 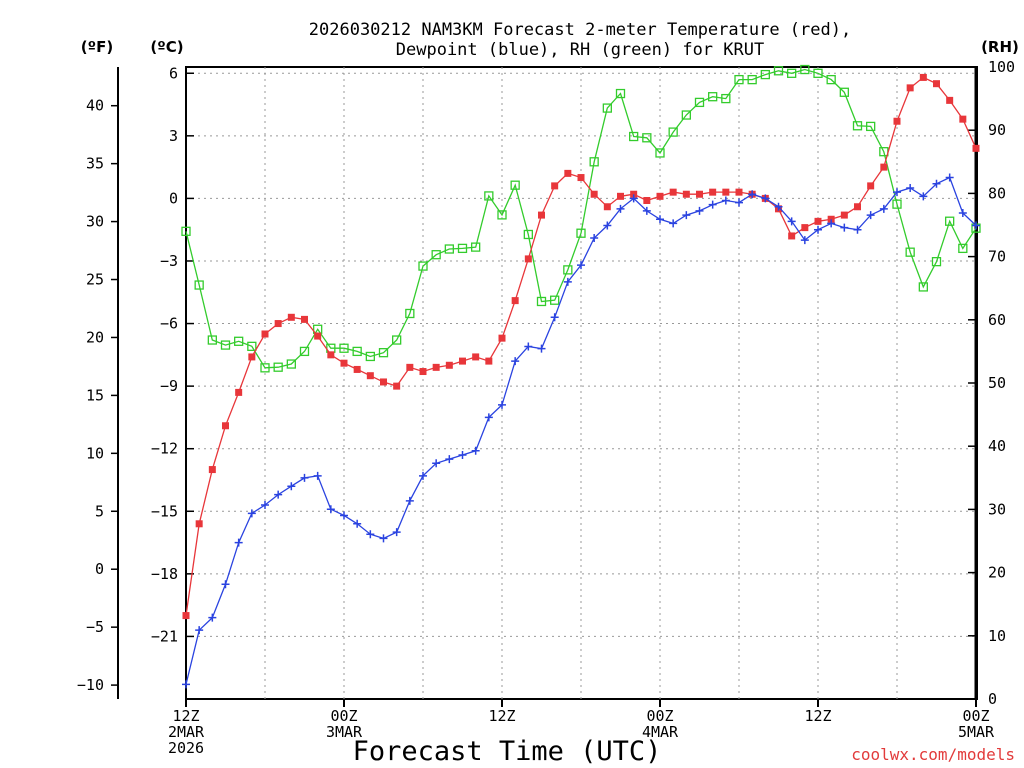 I want to click on rh-tick-label: 30, so click(x=997, y=509).